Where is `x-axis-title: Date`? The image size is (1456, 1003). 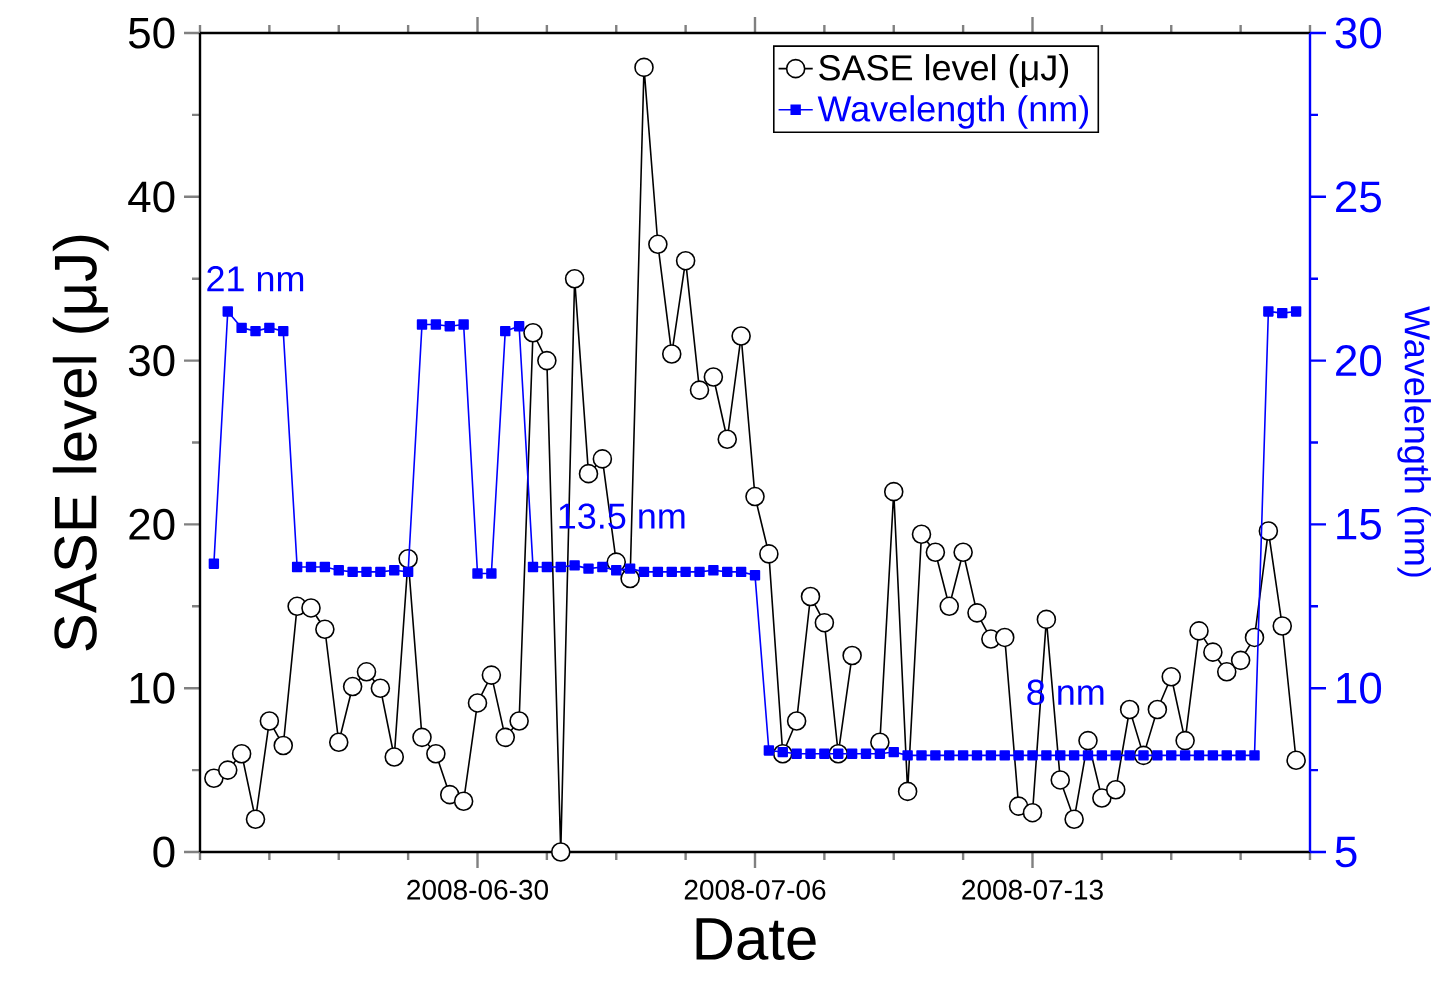
x-axis-title: Date is located at coordinates (756, 939).